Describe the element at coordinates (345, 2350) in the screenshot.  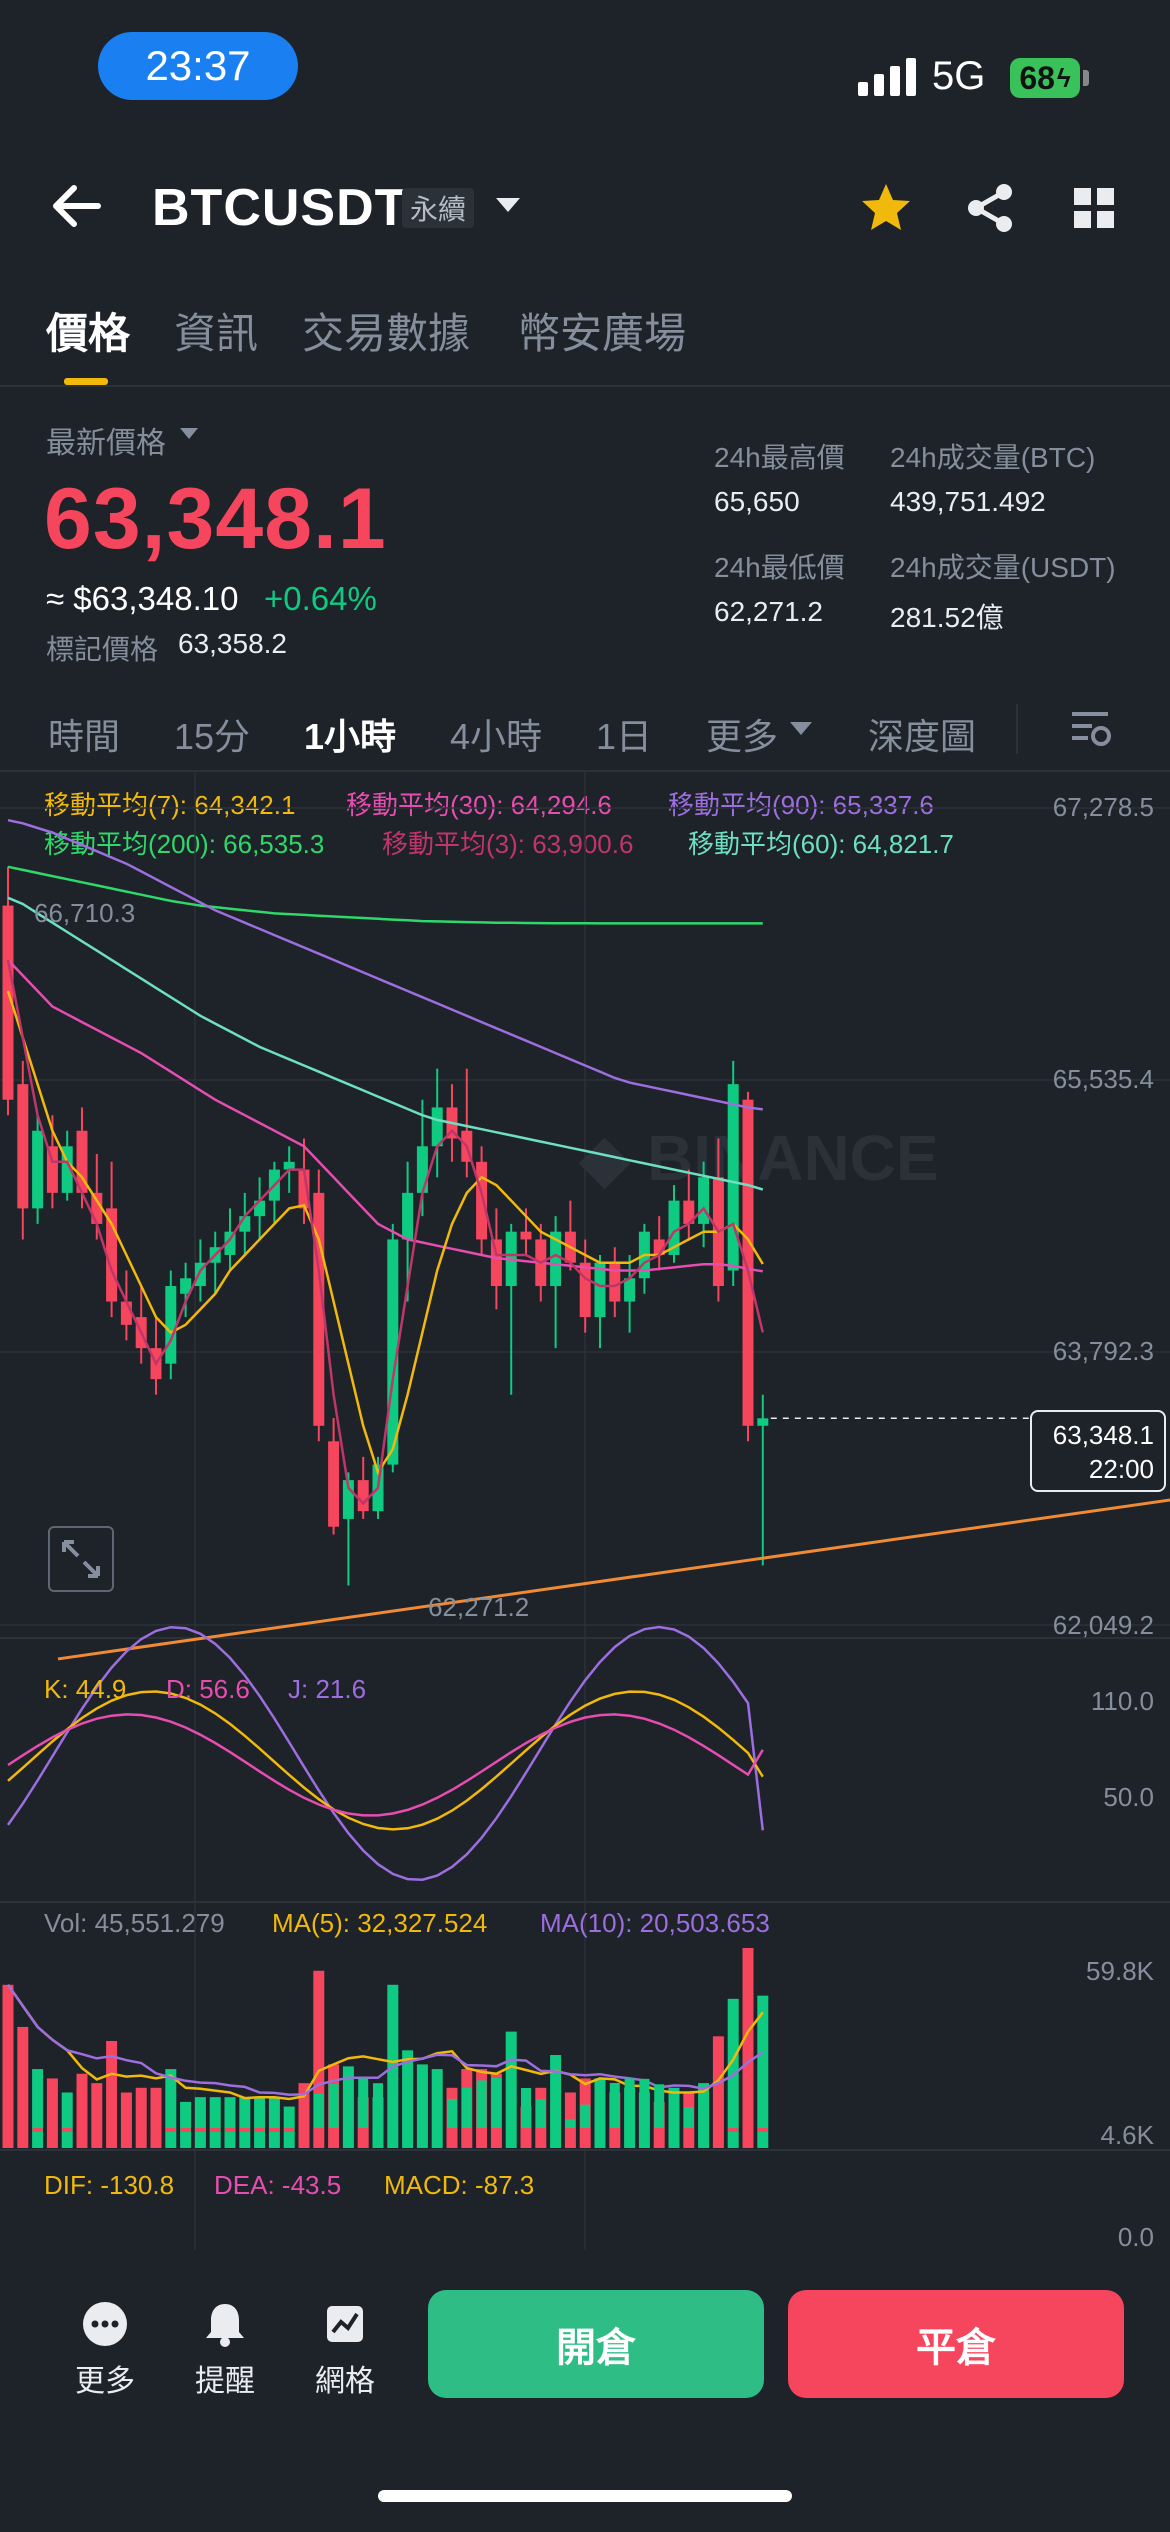
I see `grid-trading-button: 網格` at that location.